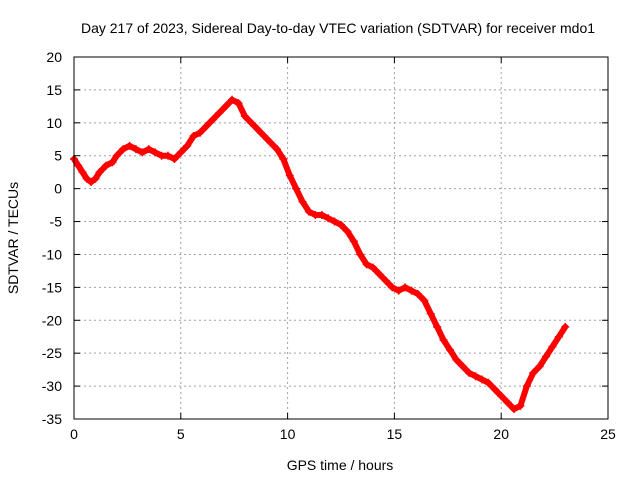 The height and width of the screenshot is (480, 640). Describe the element at coordinates (58, 189) in the screenshot. I see `y-tick-label: 0` at that location.